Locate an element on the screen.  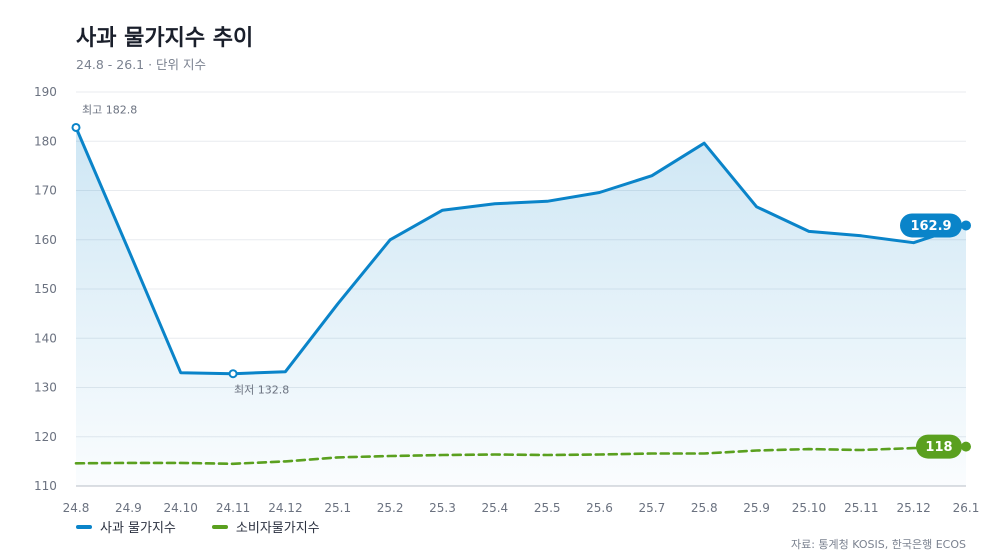
x-tick-label: 26.1 is located at coordinates (966, 508).